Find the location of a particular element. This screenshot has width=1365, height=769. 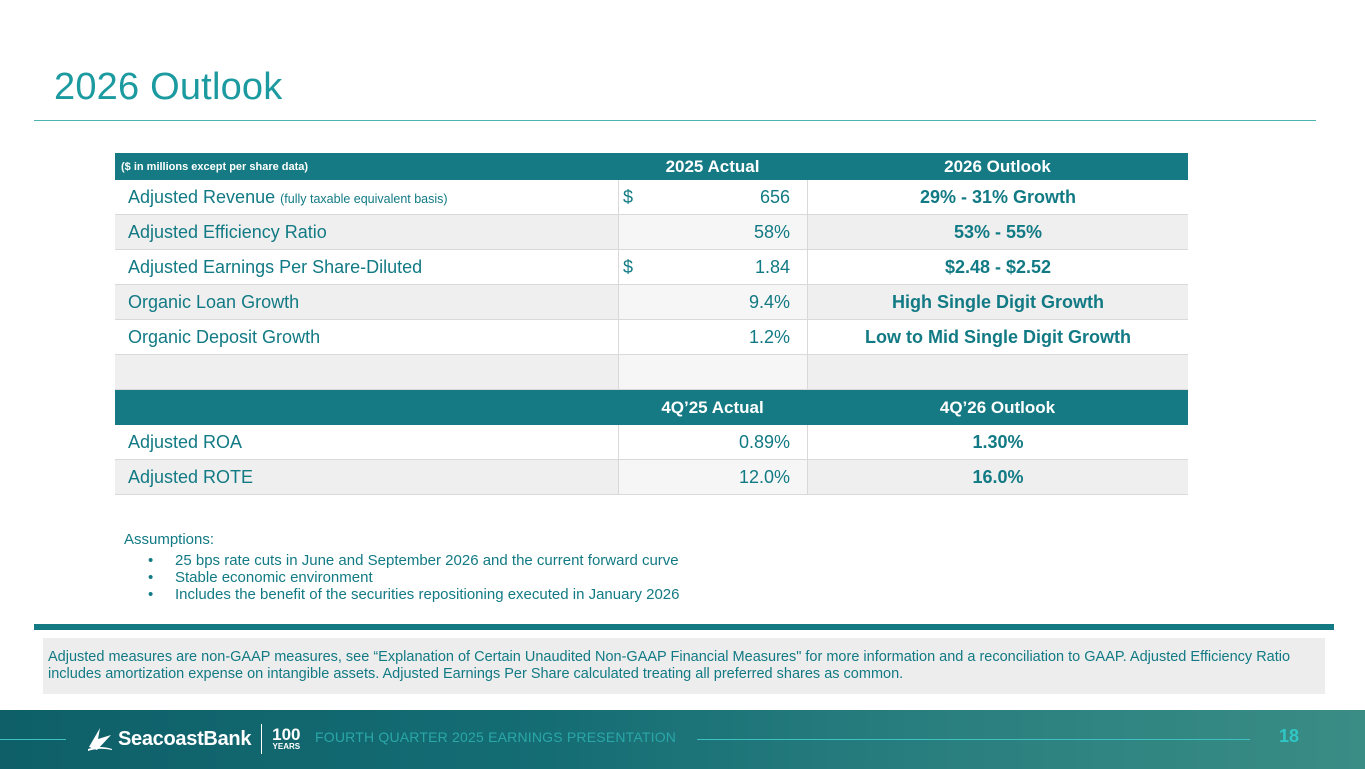

actual-value: 1.84 is located at coordinates (772, 266).